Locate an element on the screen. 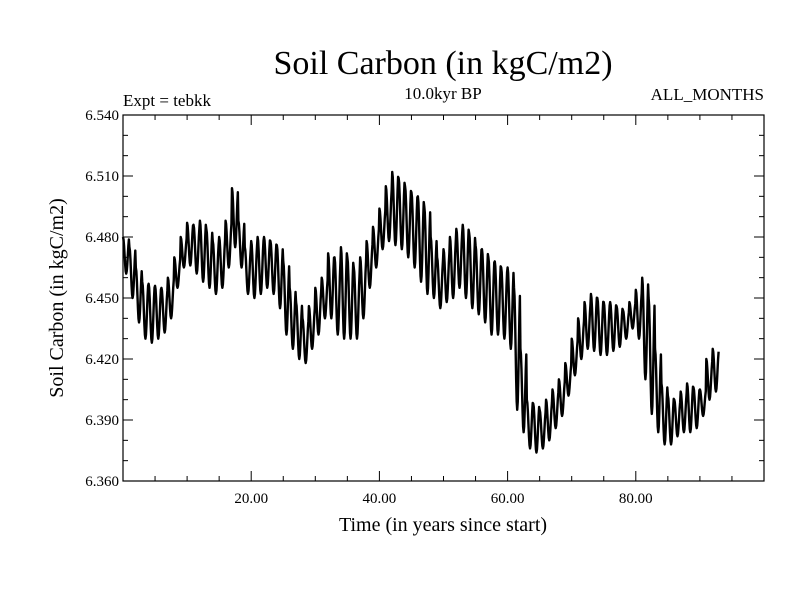 The image size is (800, 600). y-axis-label: Soil Carbon (in kgC/m2) is located at coordinates (57, 297).